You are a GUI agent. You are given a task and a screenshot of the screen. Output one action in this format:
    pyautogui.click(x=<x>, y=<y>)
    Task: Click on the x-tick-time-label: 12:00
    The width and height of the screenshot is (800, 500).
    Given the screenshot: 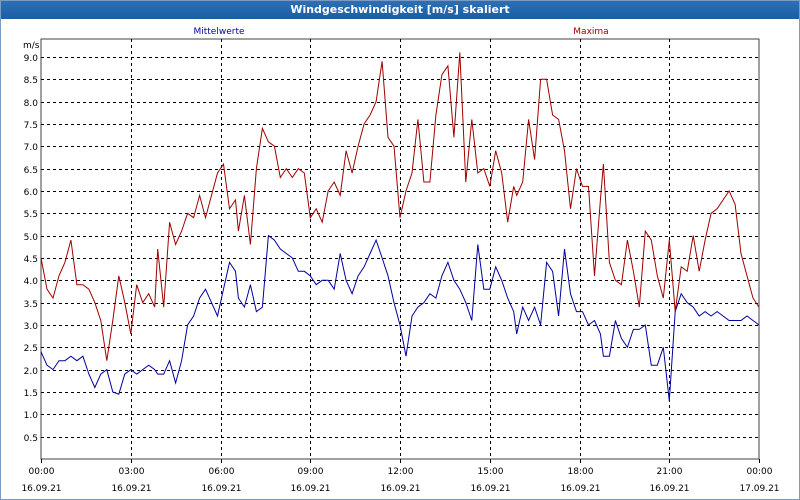 What is the action you would take?
    pyautogui.click(x=401, y=472)
    